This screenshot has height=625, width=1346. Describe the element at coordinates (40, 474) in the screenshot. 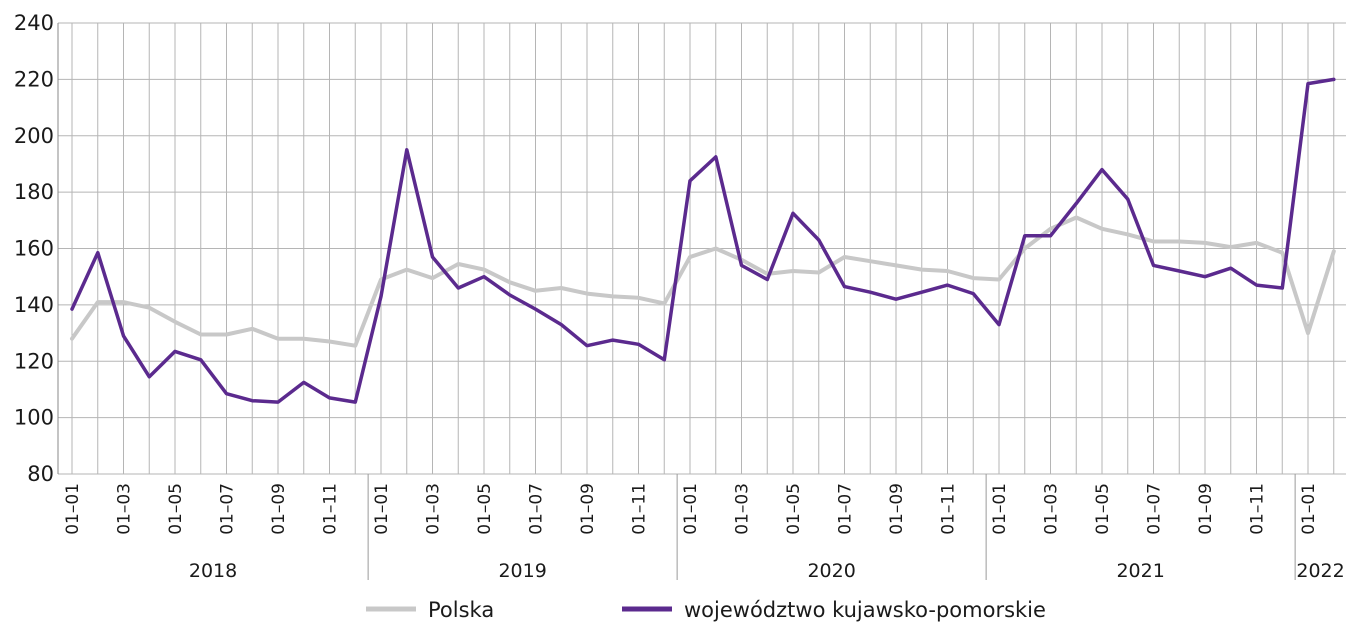

I see `y-tick-label: 80` at that location.